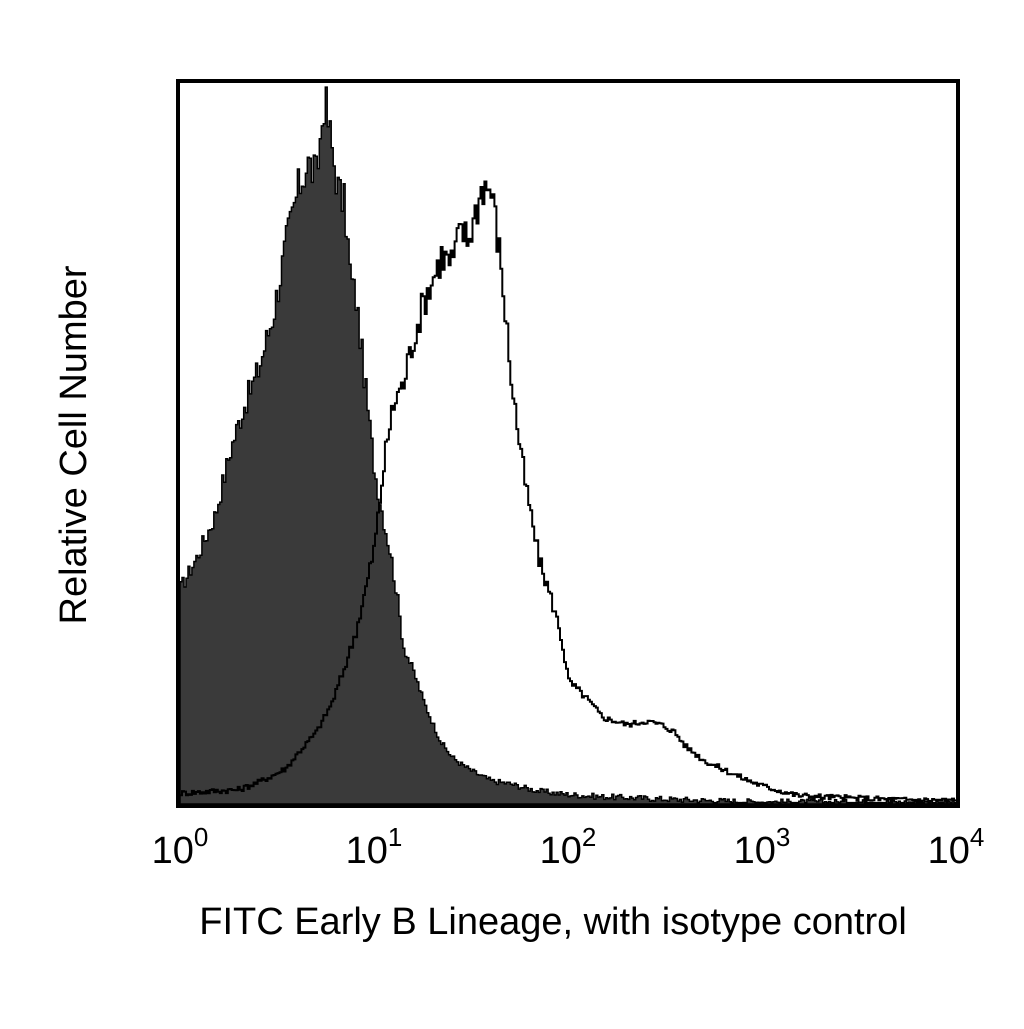 This screenshot has width=1024, height=1029. What do you see at coordinates (956, 847) in the screenshot?
I see `x-tick-label-4: 10⁴` at bounding box center [956, 847].